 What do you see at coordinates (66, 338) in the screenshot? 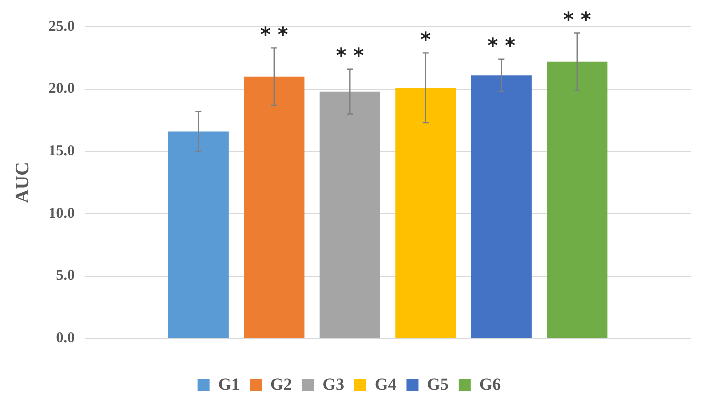
I see `y-tick-label: 0.0` at bounding box center [66, 338].